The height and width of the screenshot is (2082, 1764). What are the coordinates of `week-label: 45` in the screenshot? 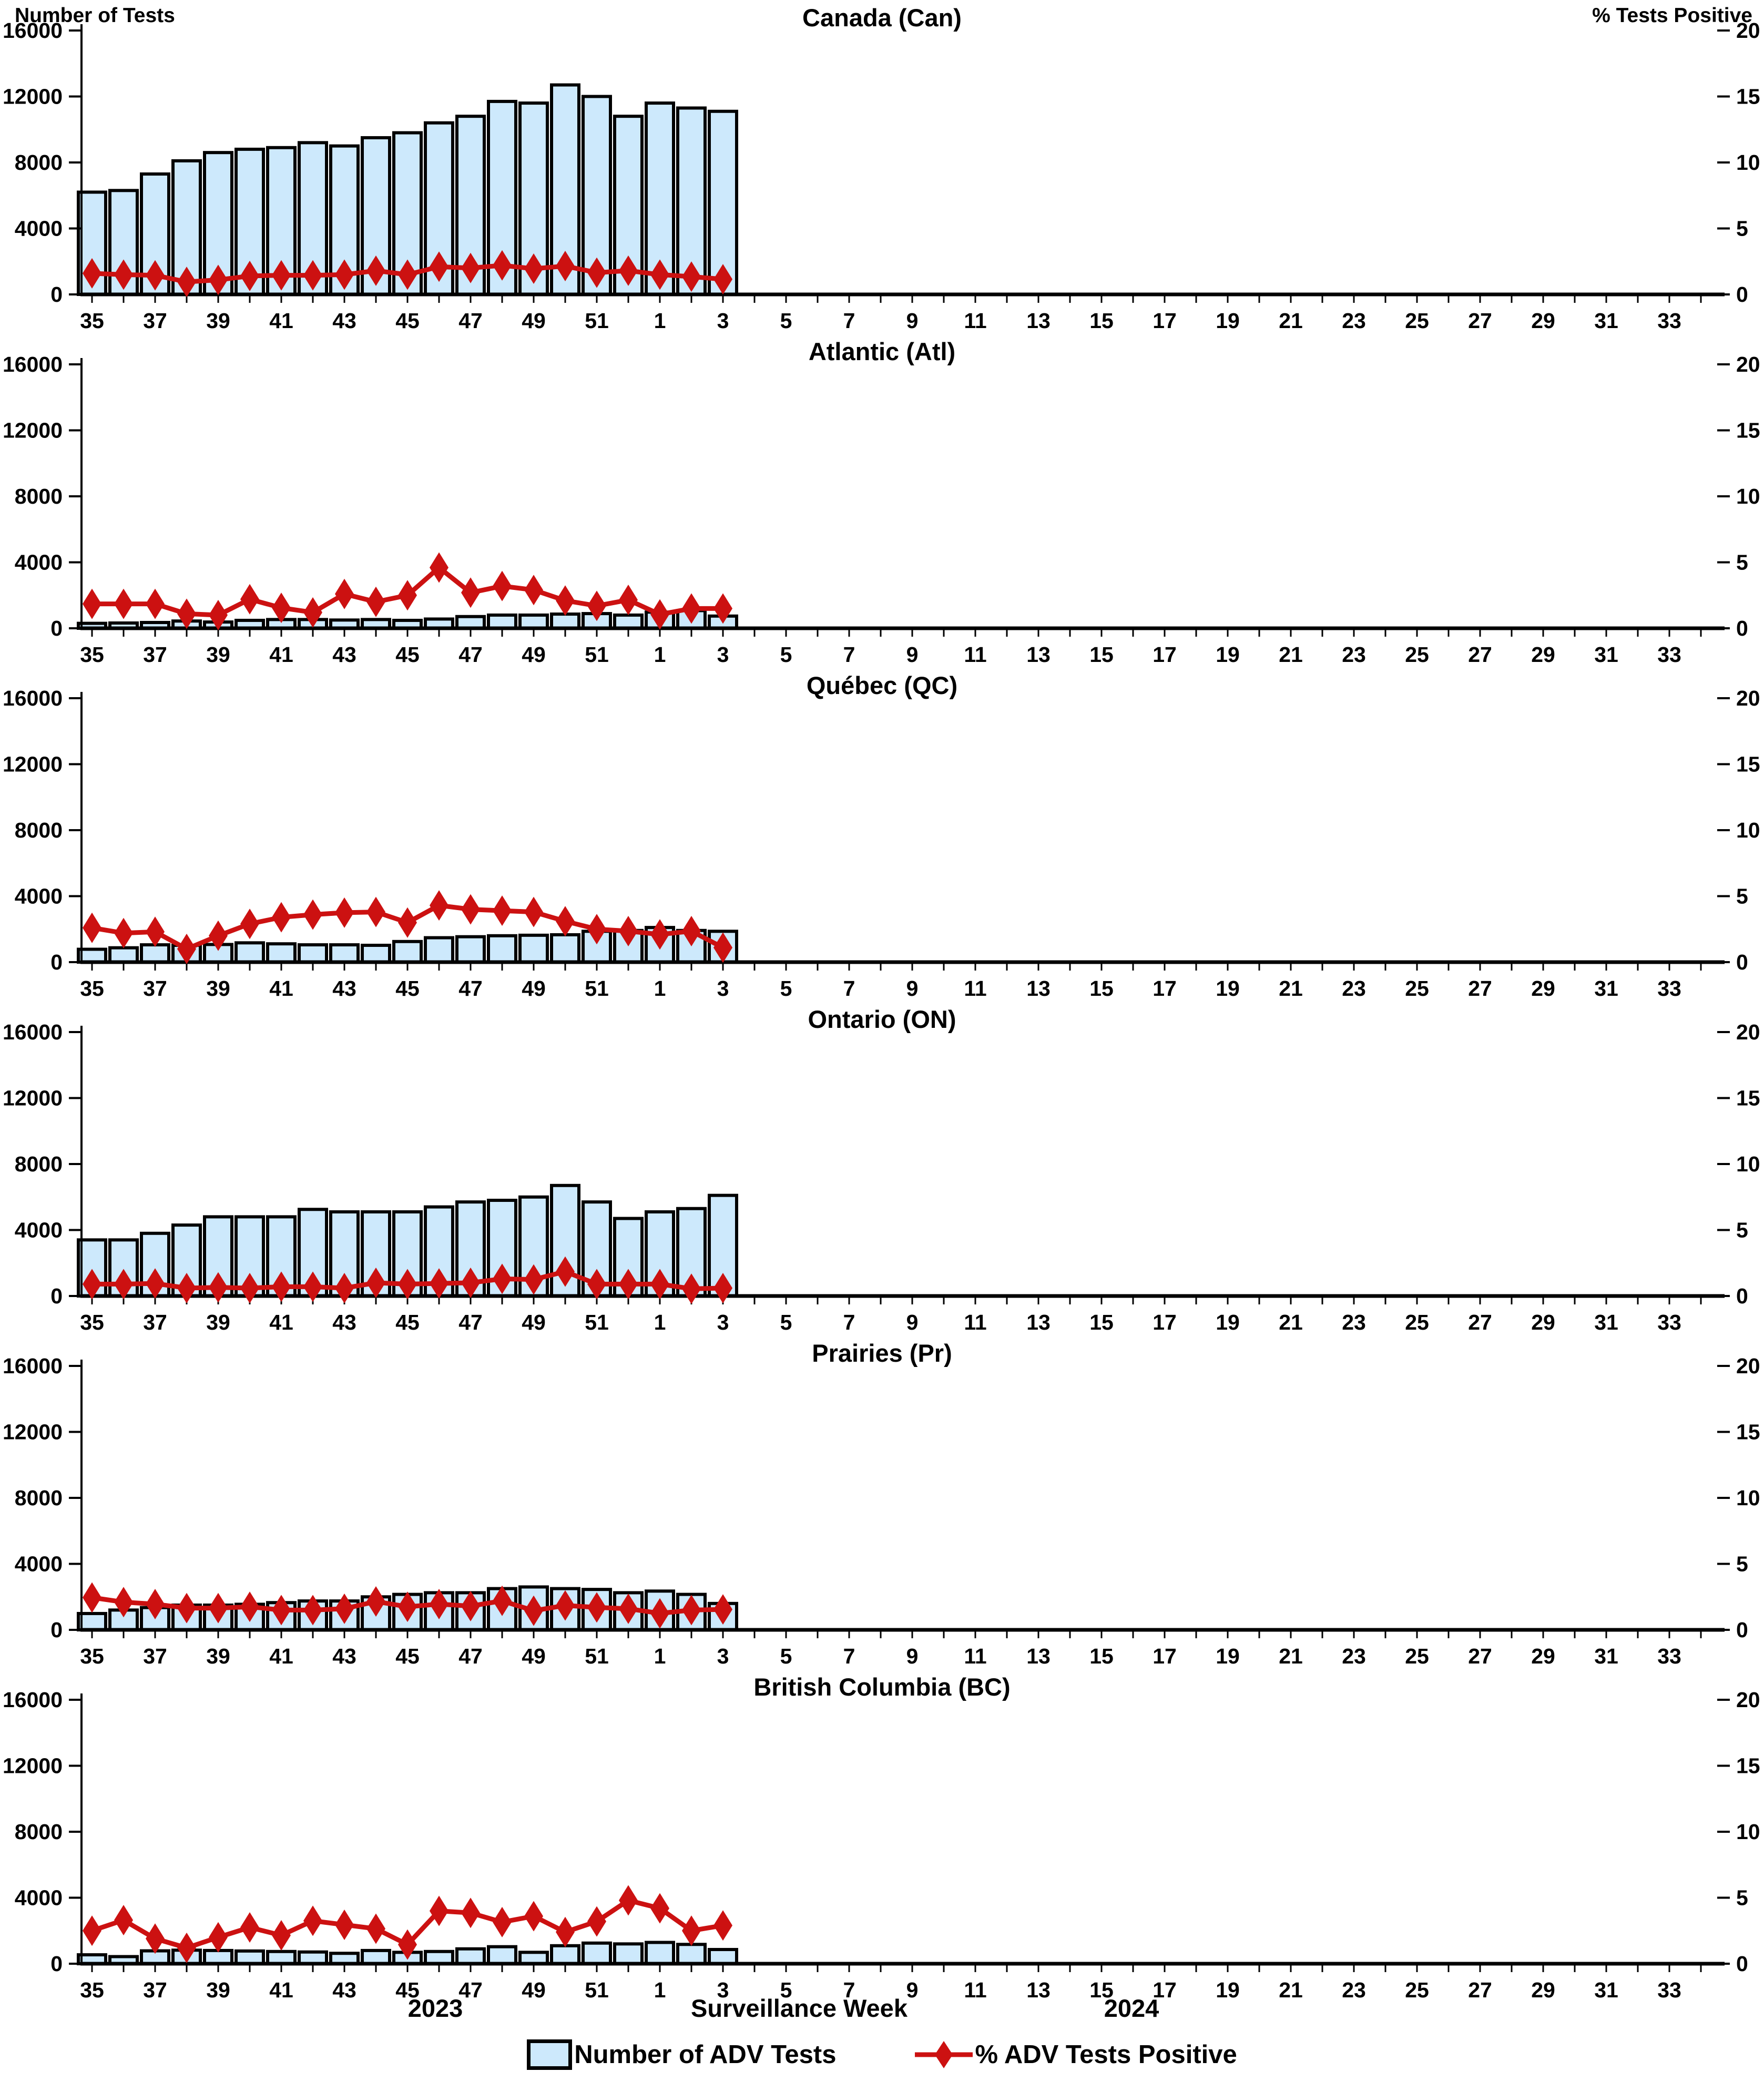 It's located at (407, 1322).